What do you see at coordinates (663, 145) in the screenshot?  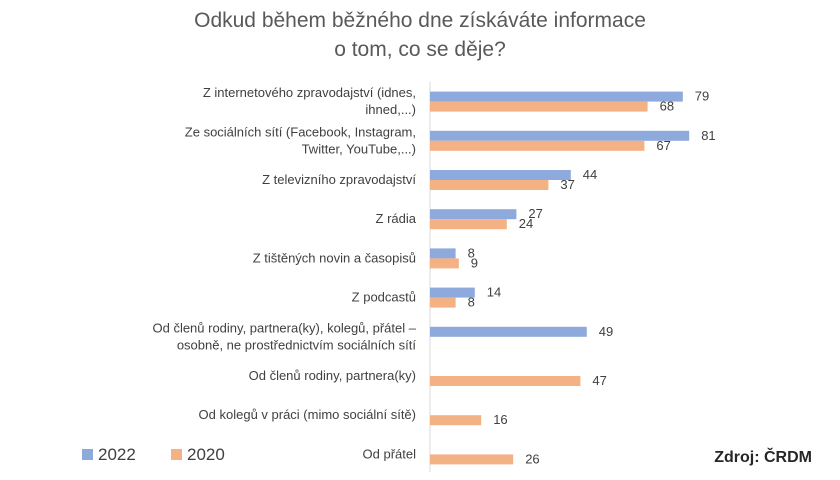 I see `value-label-2020: 67` at bounding box center [663, 145].